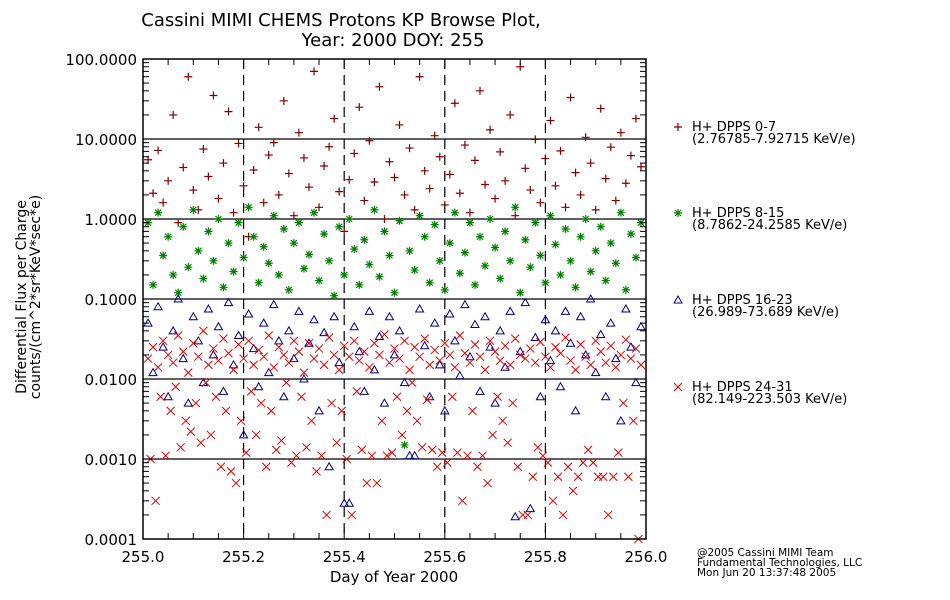 Image resolution: width=950 pixels, height=600 pixels. What do you see at coordinates (742, 300) in the screenshot?
I see `legend-series-name: H+ DPPS 16-23` at bounding box center [742, 300].